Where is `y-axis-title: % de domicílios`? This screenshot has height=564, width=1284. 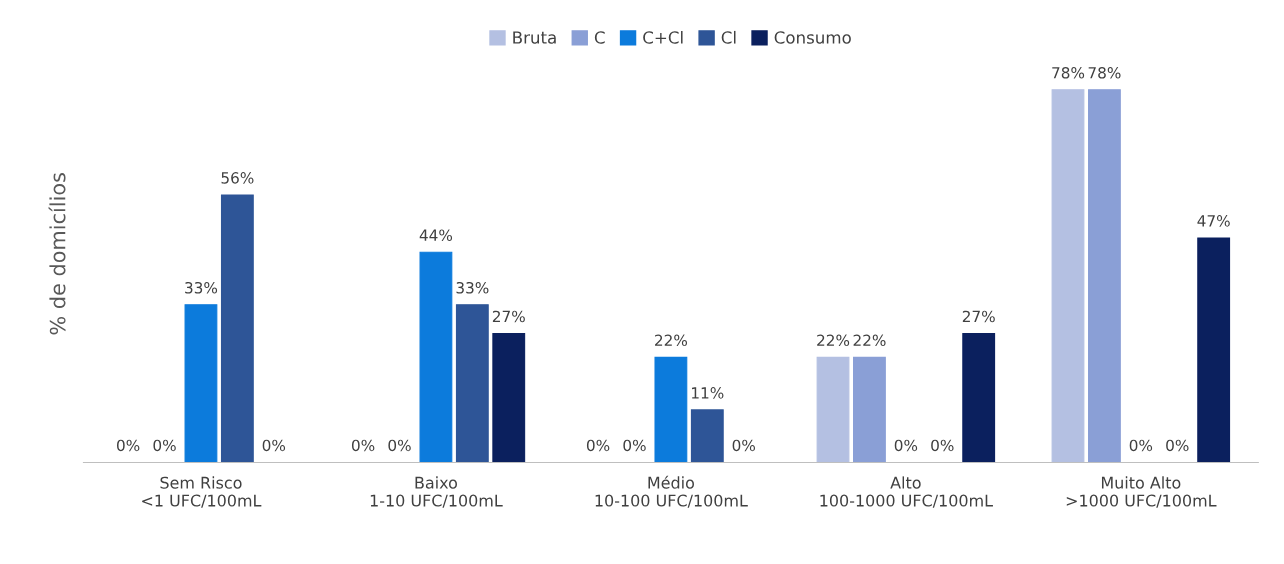
y-axis-title: % de domicílios is located at coordinates (57, 254).